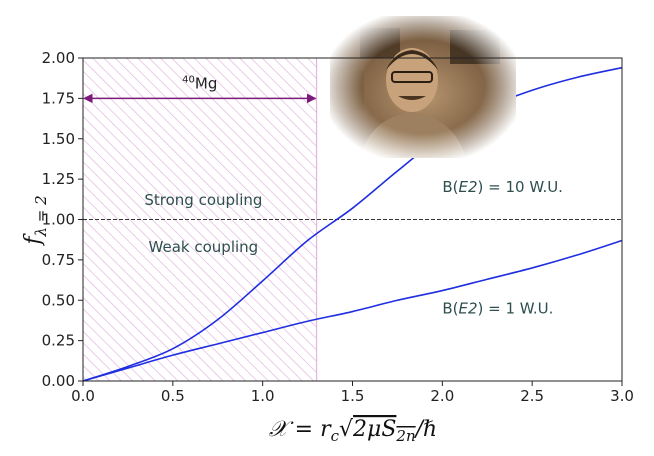  I want to click on annotation-2: B(E2) = 10 W.U., so click(502, 187).